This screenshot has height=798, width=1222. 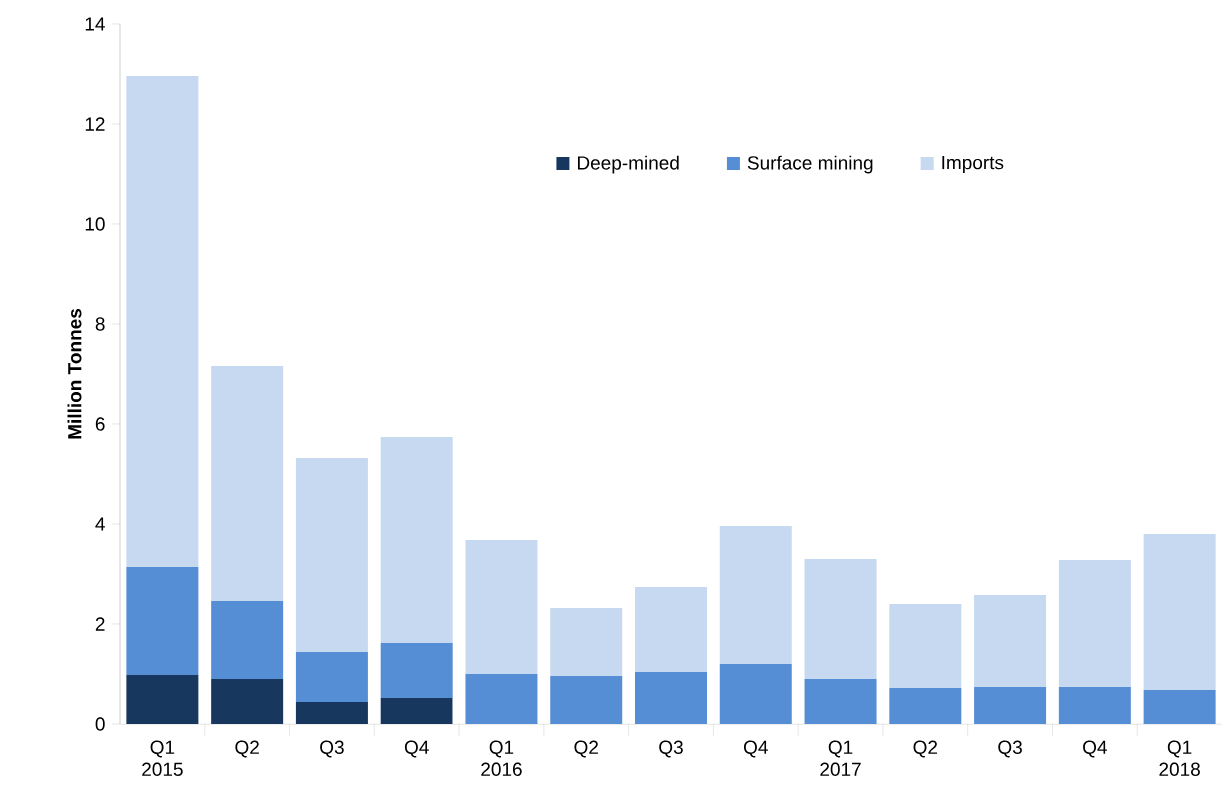 I want to click on y-tick-label: 12, so click(x=95, y=124).